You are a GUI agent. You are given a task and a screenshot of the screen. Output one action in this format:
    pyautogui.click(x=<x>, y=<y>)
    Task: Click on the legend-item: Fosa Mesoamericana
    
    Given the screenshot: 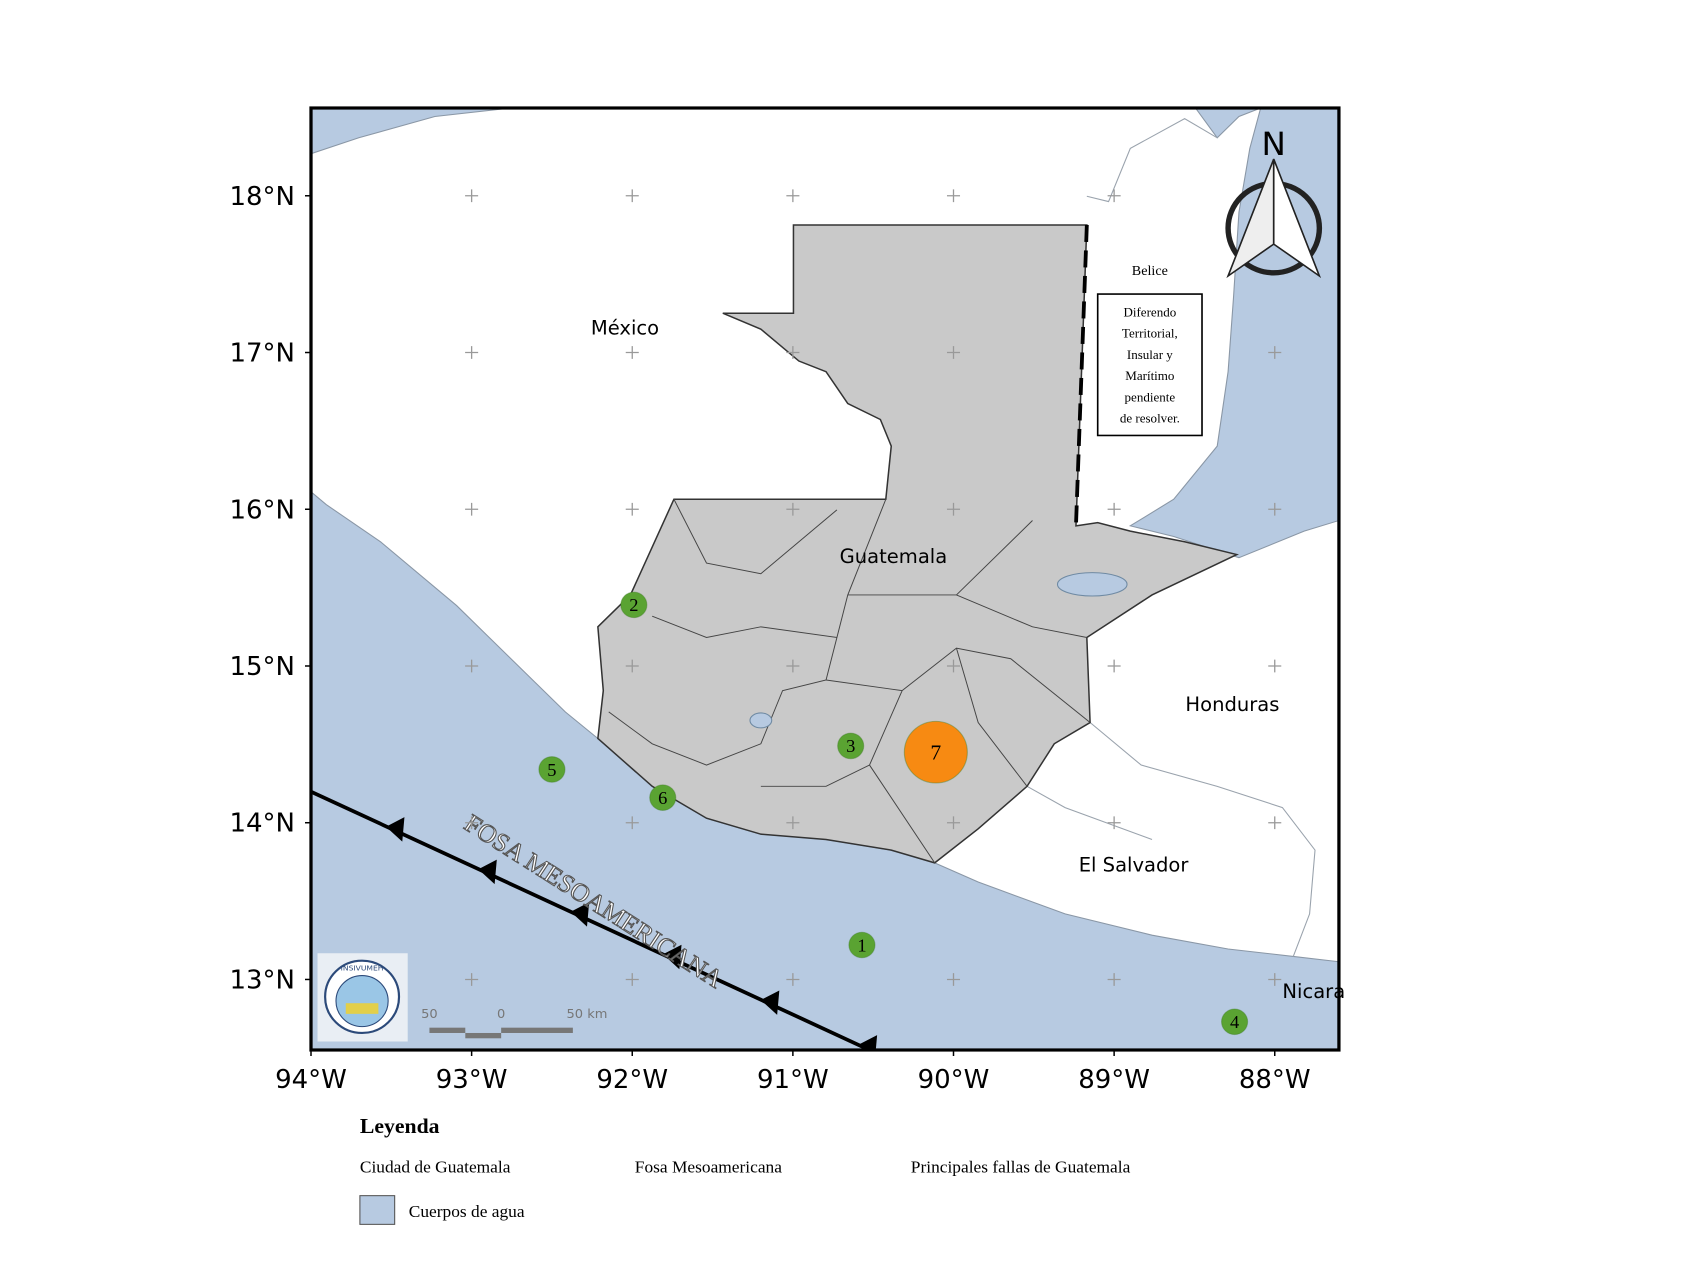 What is the action you would take?
    pyautogui.click(x=709, y=1166)
    